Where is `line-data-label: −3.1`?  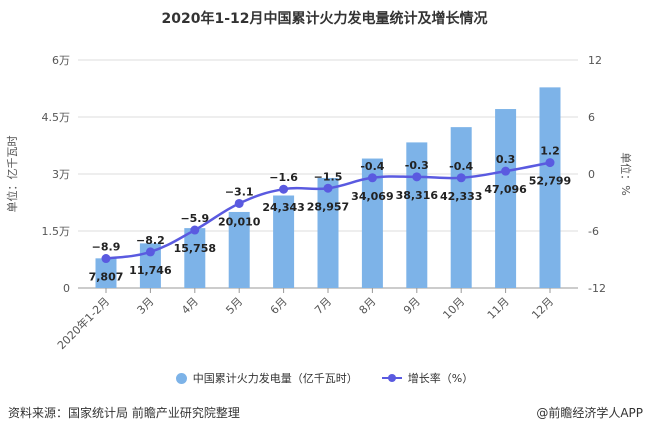
line-data-label: −3.1 is located at coordinates (239, 191).